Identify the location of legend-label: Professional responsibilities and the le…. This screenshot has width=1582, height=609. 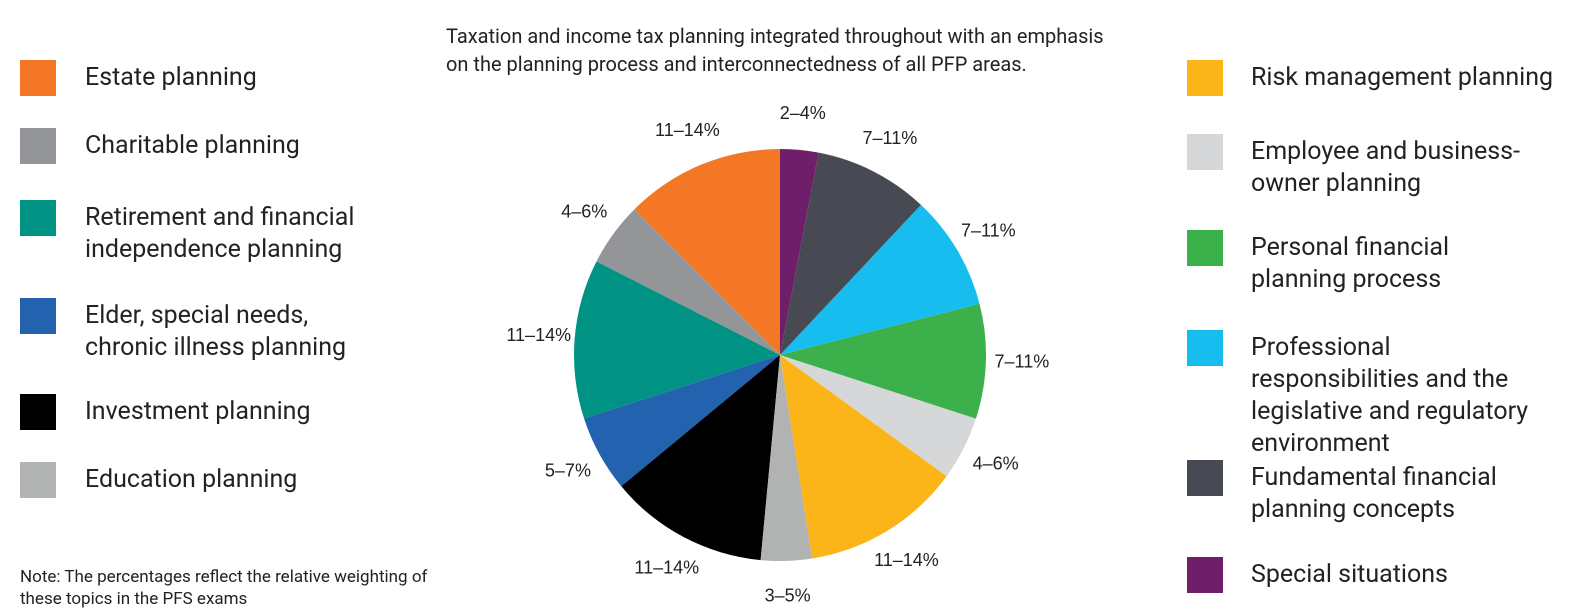
(1390, 395).